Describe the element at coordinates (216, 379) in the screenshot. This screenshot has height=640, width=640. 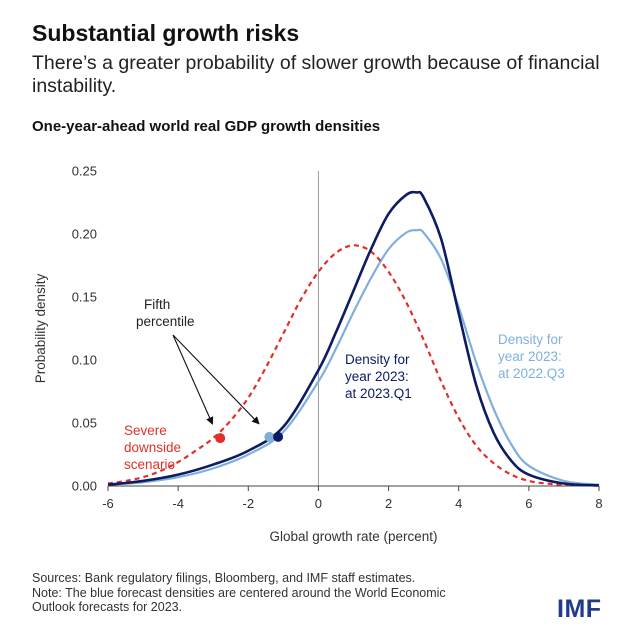
I see `arrow-to-baseline` at that location.